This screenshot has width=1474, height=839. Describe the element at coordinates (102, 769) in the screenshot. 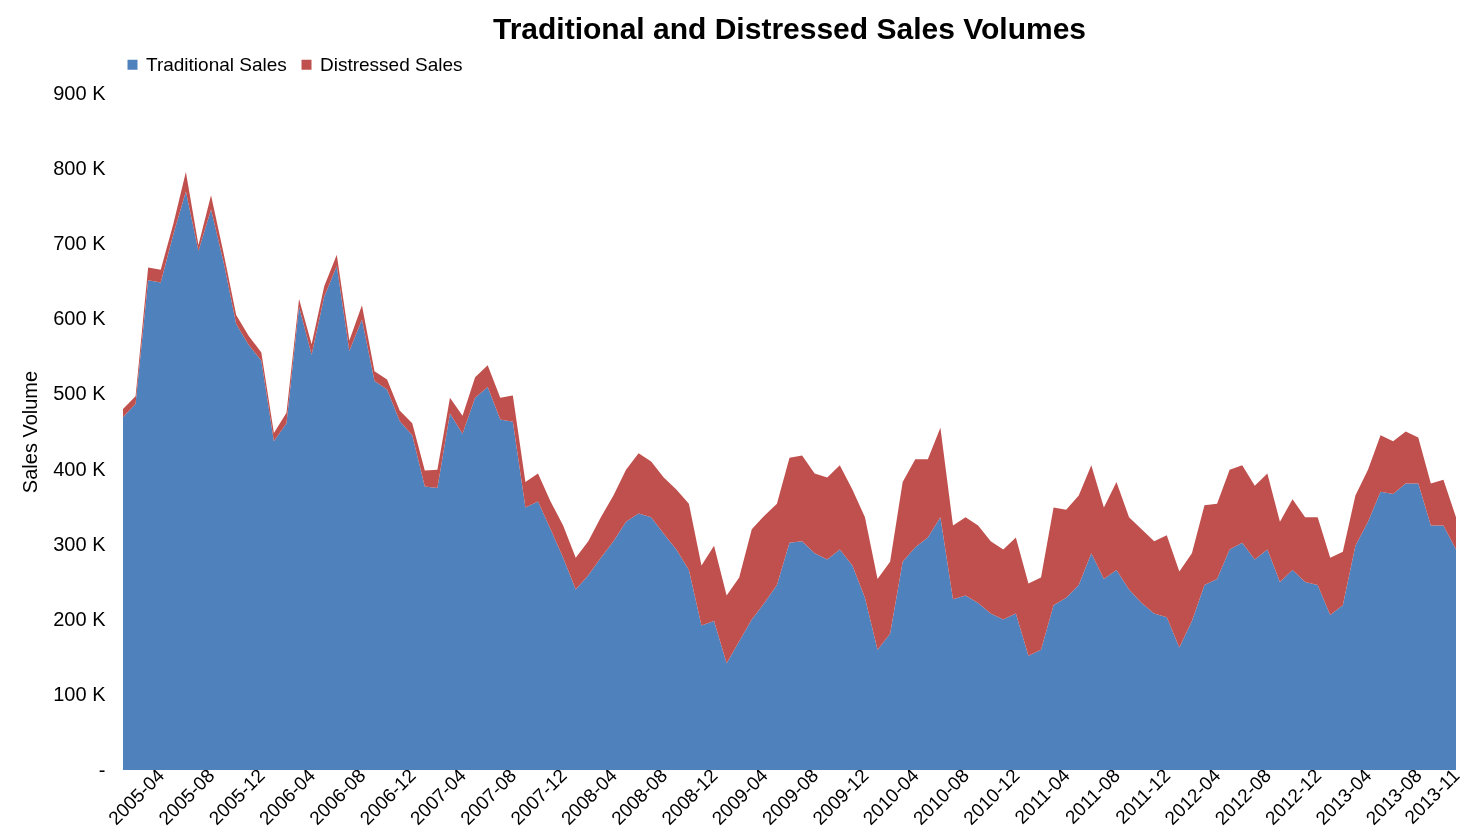

I see `y-tick-label: -` at that location.